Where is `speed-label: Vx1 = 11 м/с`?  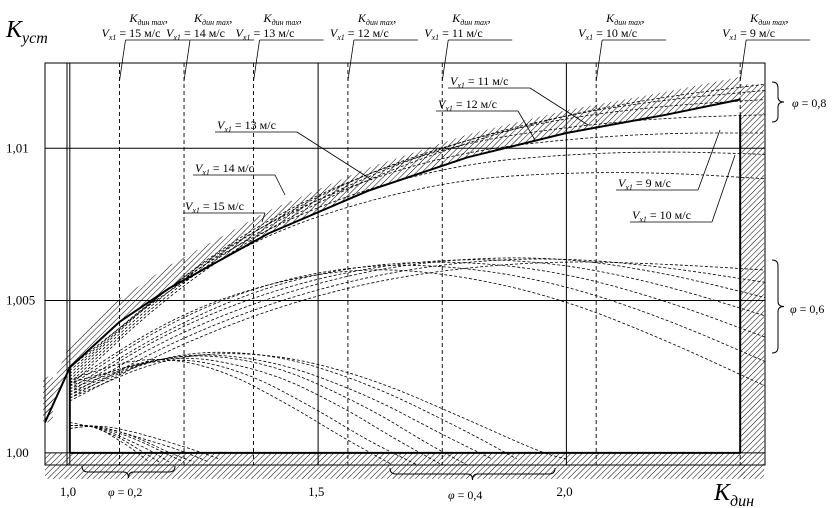 speed-label: Vx1 = 11 м/с is located at coordinates (479, 82).